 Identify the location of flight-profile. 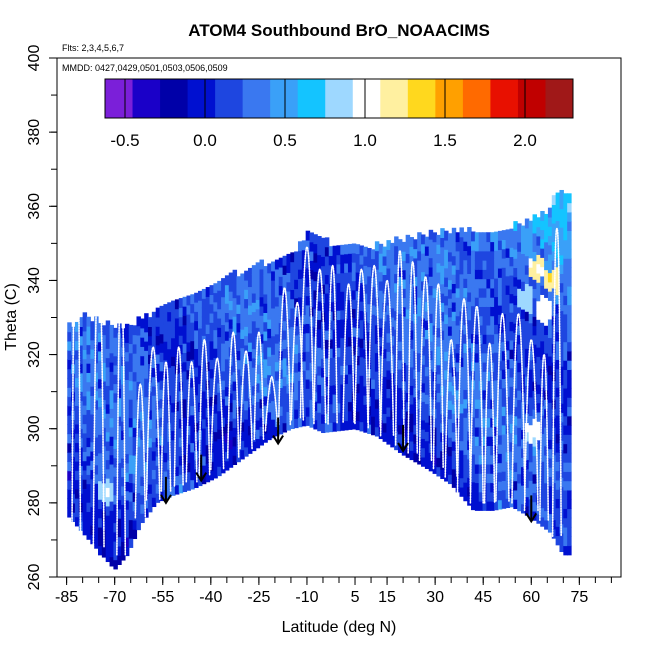
(556, 382).